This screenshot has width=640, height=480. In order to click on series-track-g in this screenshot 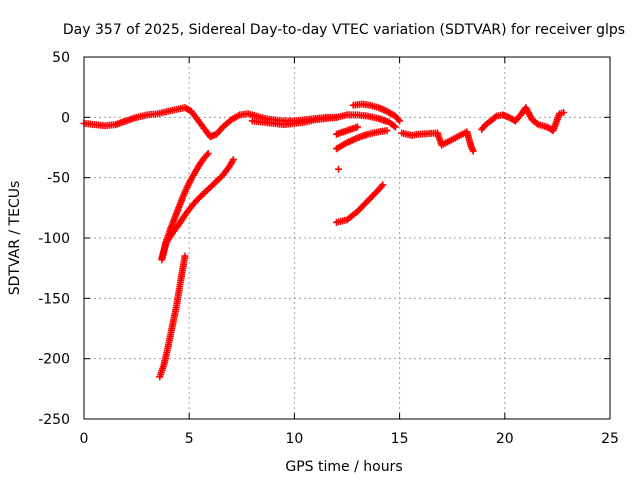, I will do `click(359, 203)`.